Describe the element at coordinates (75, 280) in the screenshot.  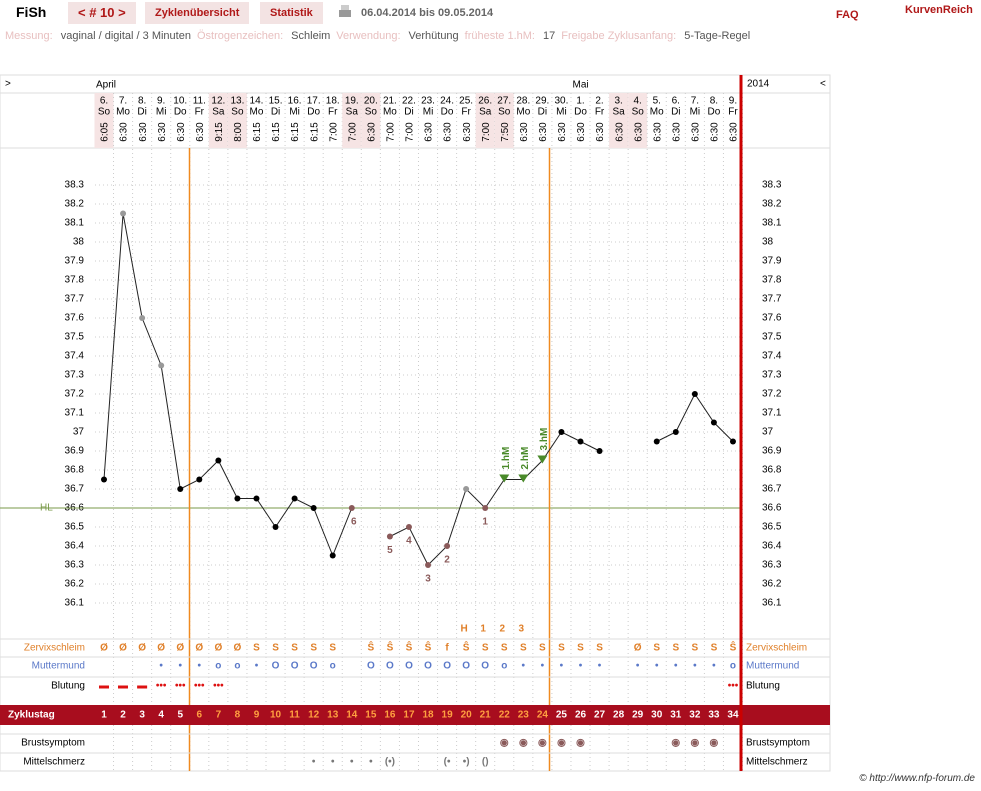
I see `y-tick-label: 37.8` at that location.